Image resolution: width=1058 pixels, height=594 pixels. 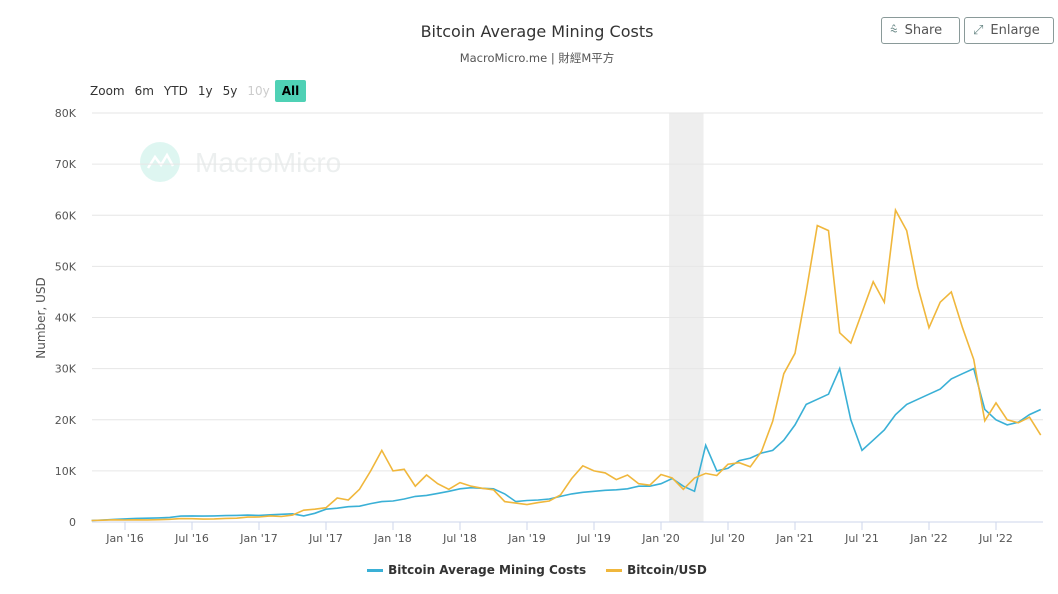 I want to click on share-icon: ⩯, so click(x=894, y=30).